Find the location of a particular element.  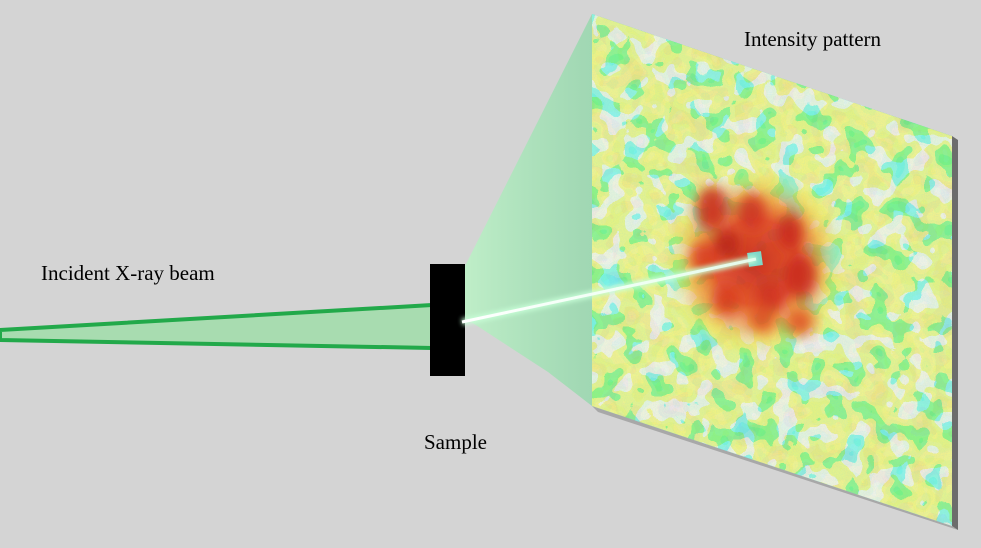

speckle-blobs is located at coordinates (753, 261).